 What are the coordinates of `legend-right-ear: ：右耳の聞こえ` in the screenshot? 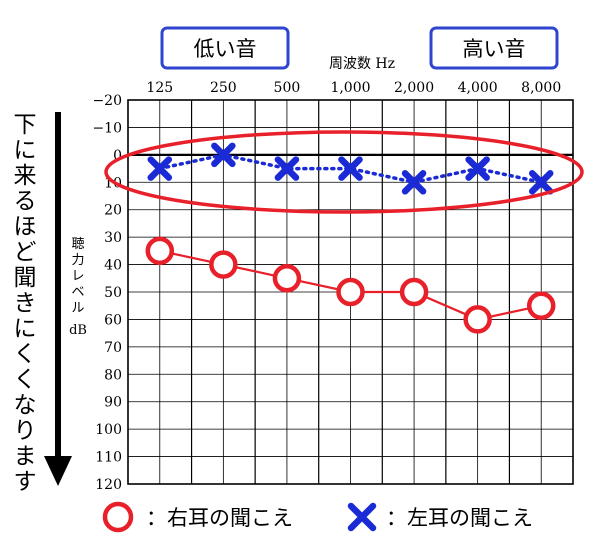 It's located at (219, 518).